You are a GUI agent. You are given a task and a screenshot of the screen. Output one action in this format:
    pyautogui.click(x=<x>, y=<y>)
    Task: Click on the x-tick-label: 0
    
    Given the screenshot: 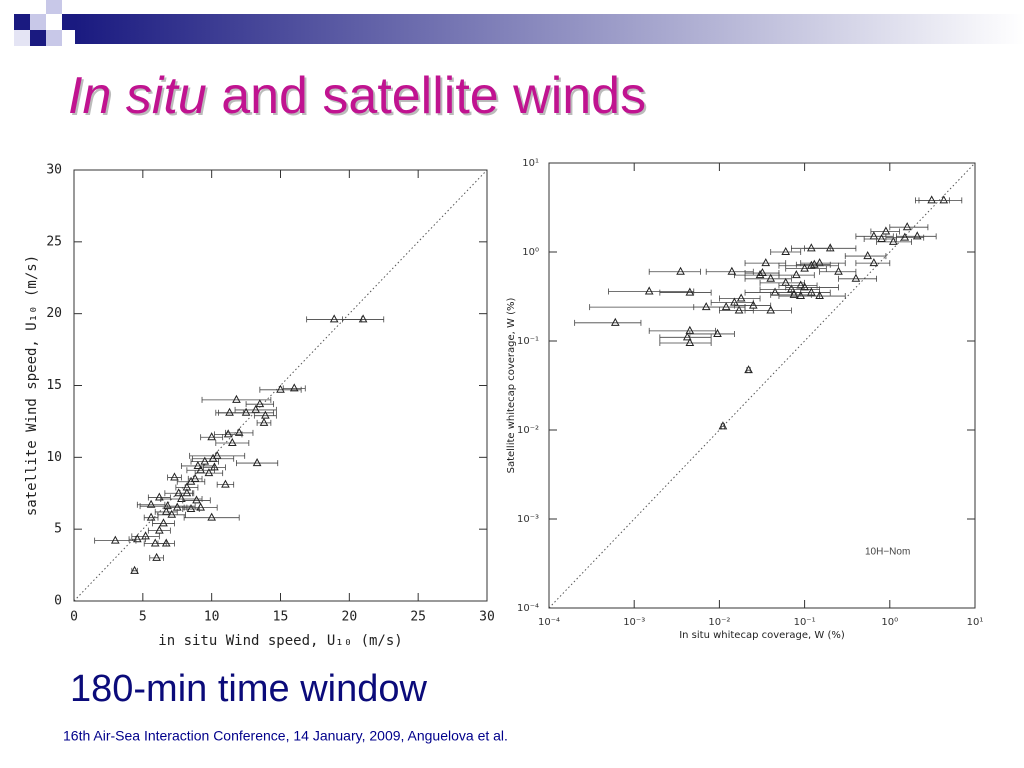 What is the action you would take?
    pyautogui.click(x=74, y=617)
    